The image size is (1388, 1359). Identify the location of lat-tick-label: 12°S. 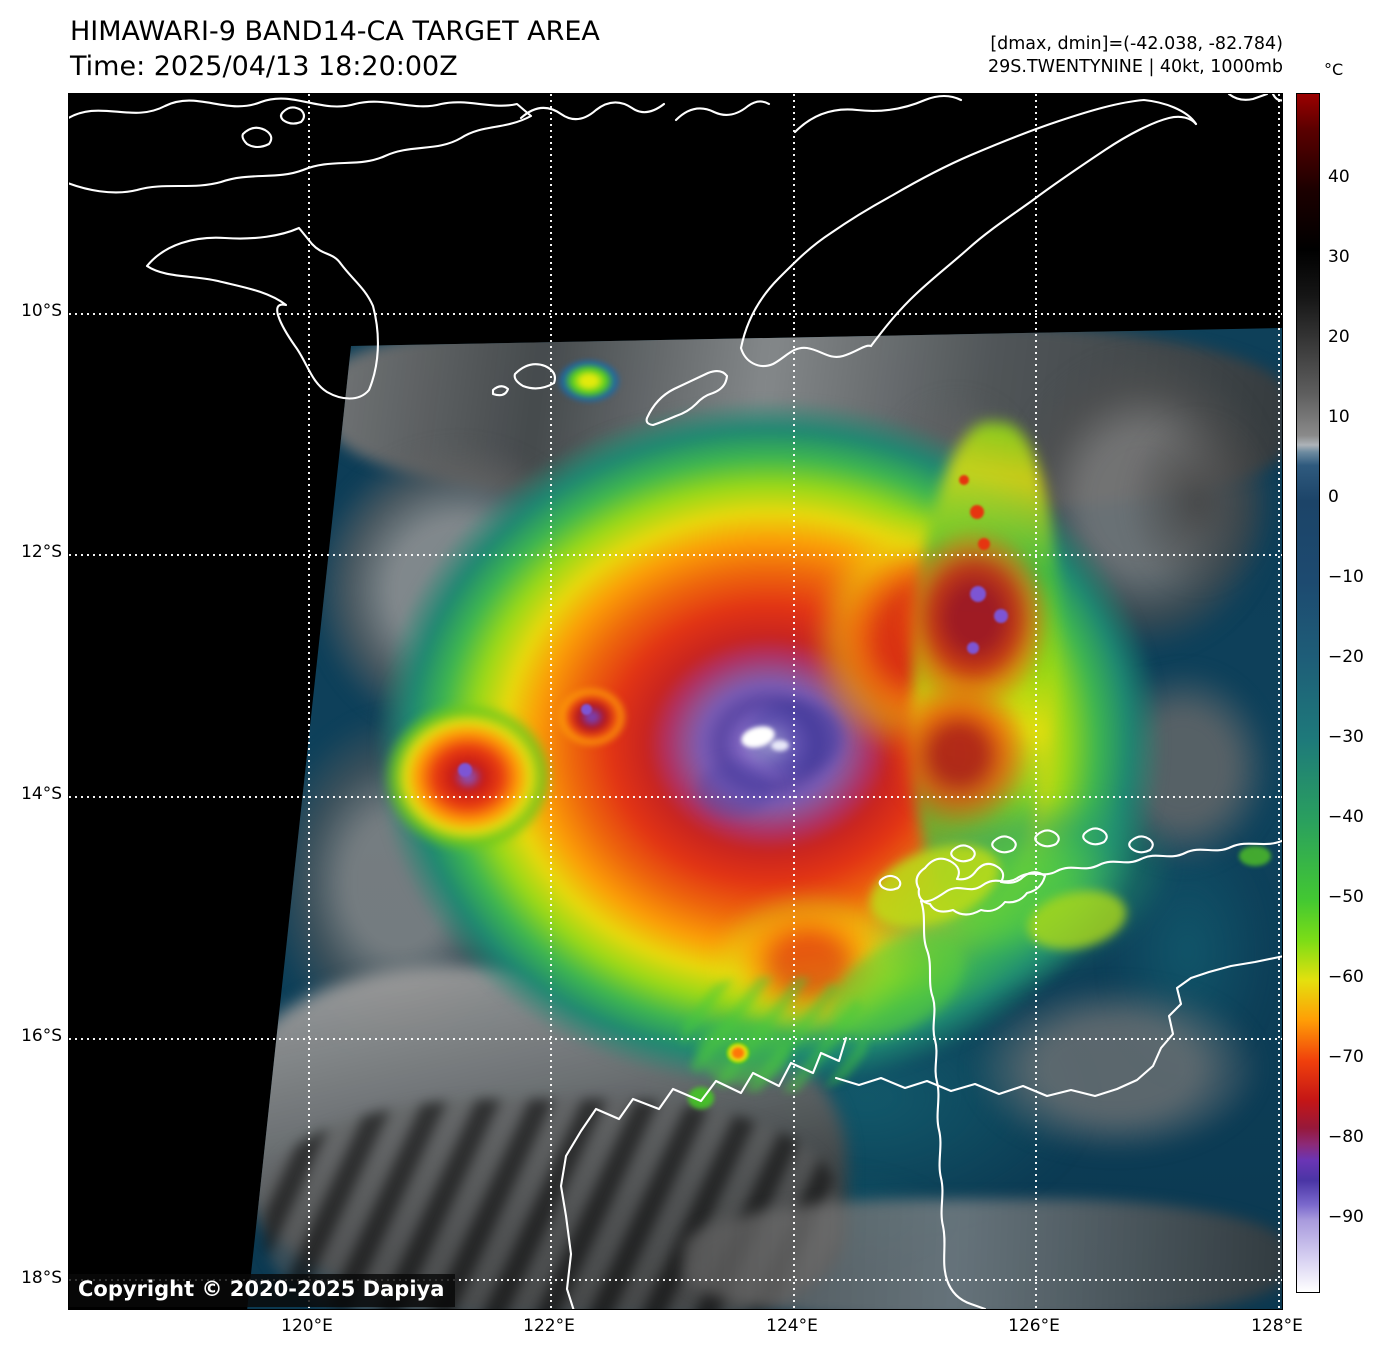
(41, 552).